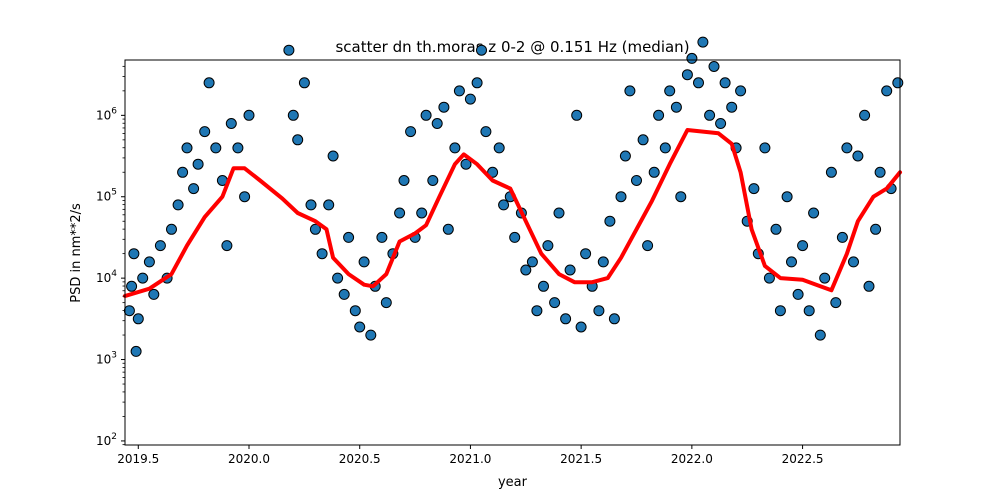 The height and width of the screenshot is (500, 1000). Describe the element at coordinates (76, 253) in the screenshot. I see `y-axis-label: PSD in nm**2/s` at that location.